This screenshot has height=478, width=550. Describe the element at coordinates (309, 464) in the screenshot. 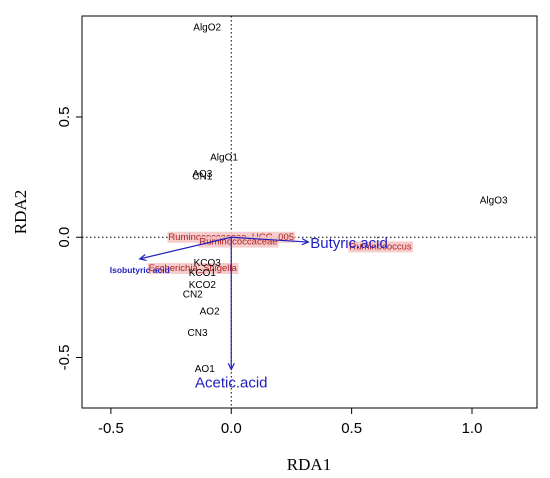

I see `x-axis-title: RDA1` at that location.